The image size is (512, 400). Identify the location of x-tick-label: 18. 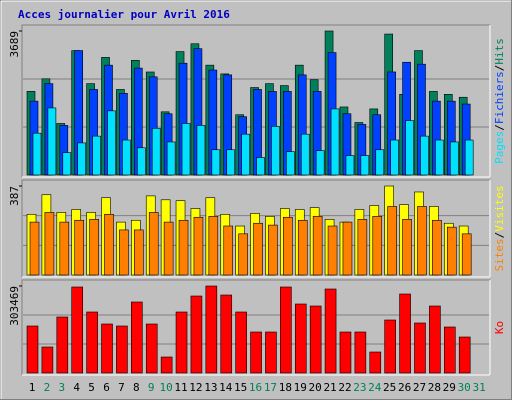
(285, 387).